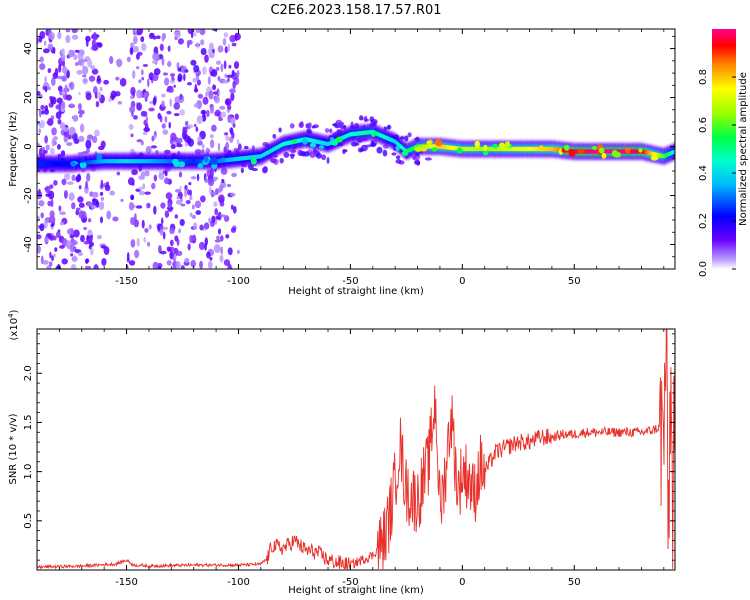 The height and width of the screenshot is (600, 750). I want to click on x-tick-label: 0, so click(462, 281).